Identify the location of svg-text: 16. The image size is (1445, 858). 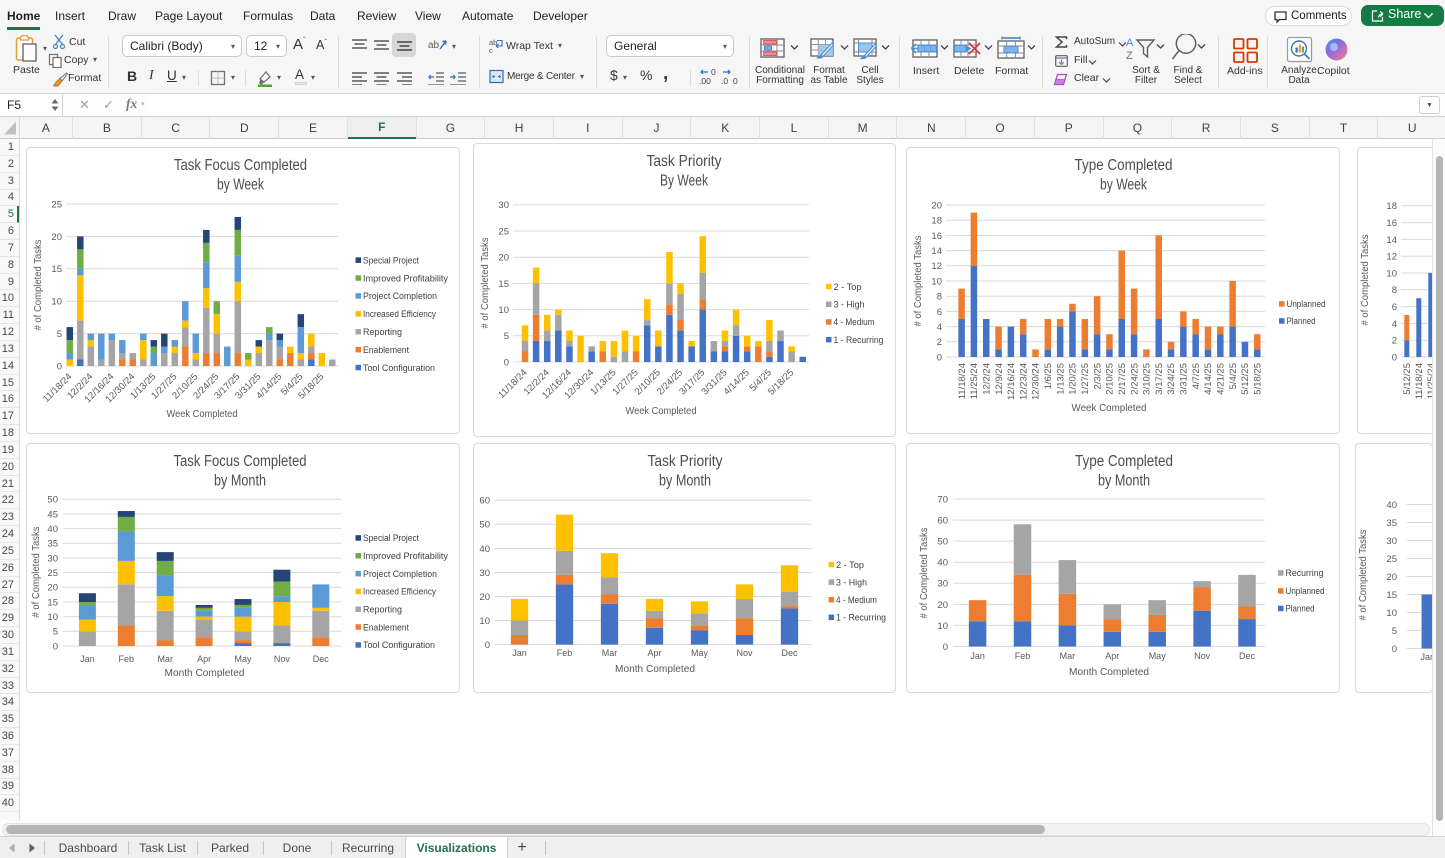
(1391, 223).